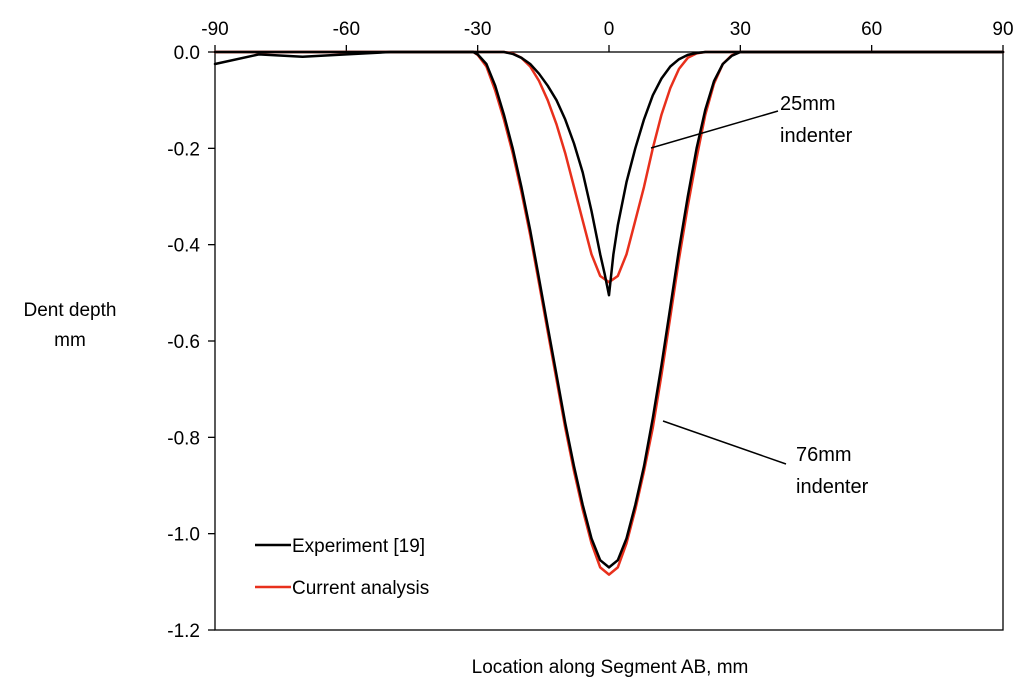  I want to click on annotation-76mm-line-2: indenter, so click(832, 487).